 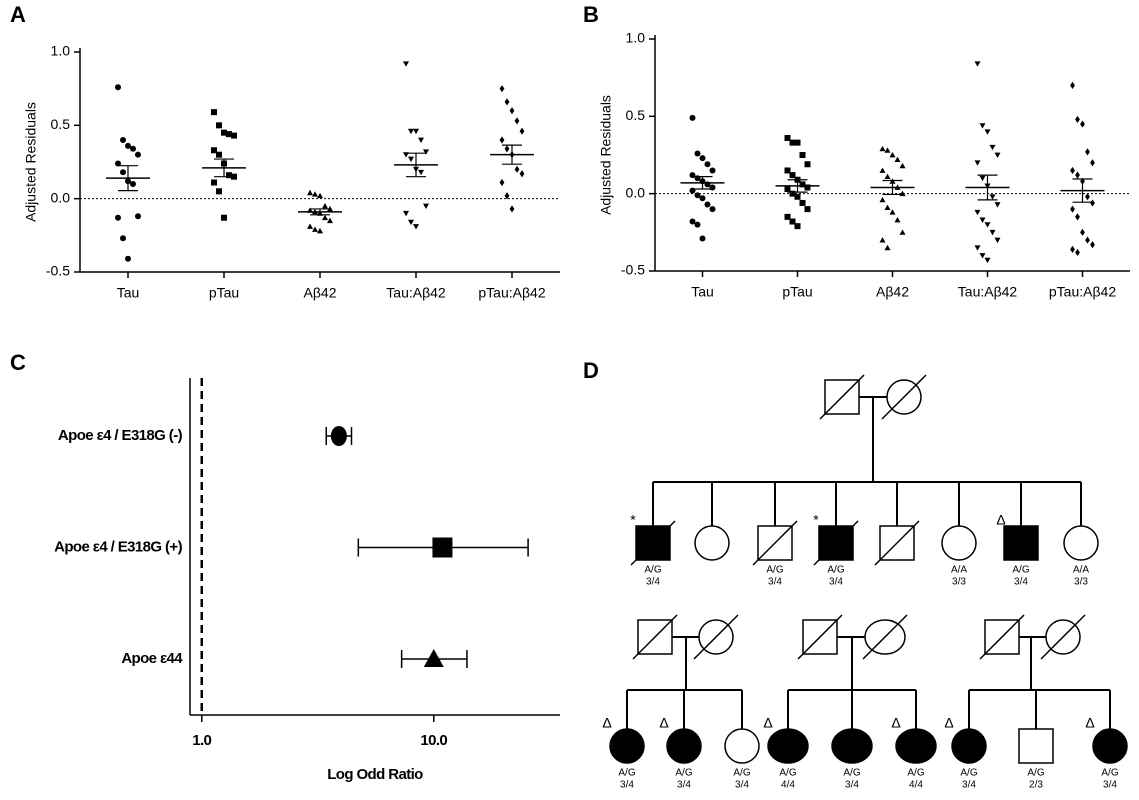 What do you see at coordinates (18, 362) in the screenshot?
I see `panel-label: C` at bounding box center [18, 362].